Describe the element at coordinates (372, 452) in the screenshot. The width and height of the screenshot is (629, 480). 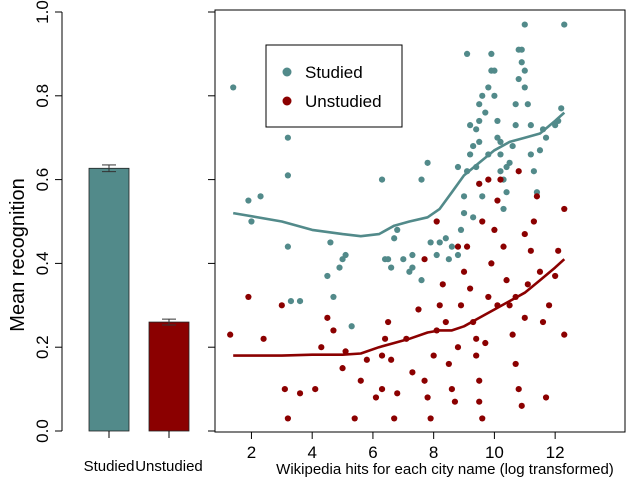
I see `scatter-x-tick-label: 6` at that location.